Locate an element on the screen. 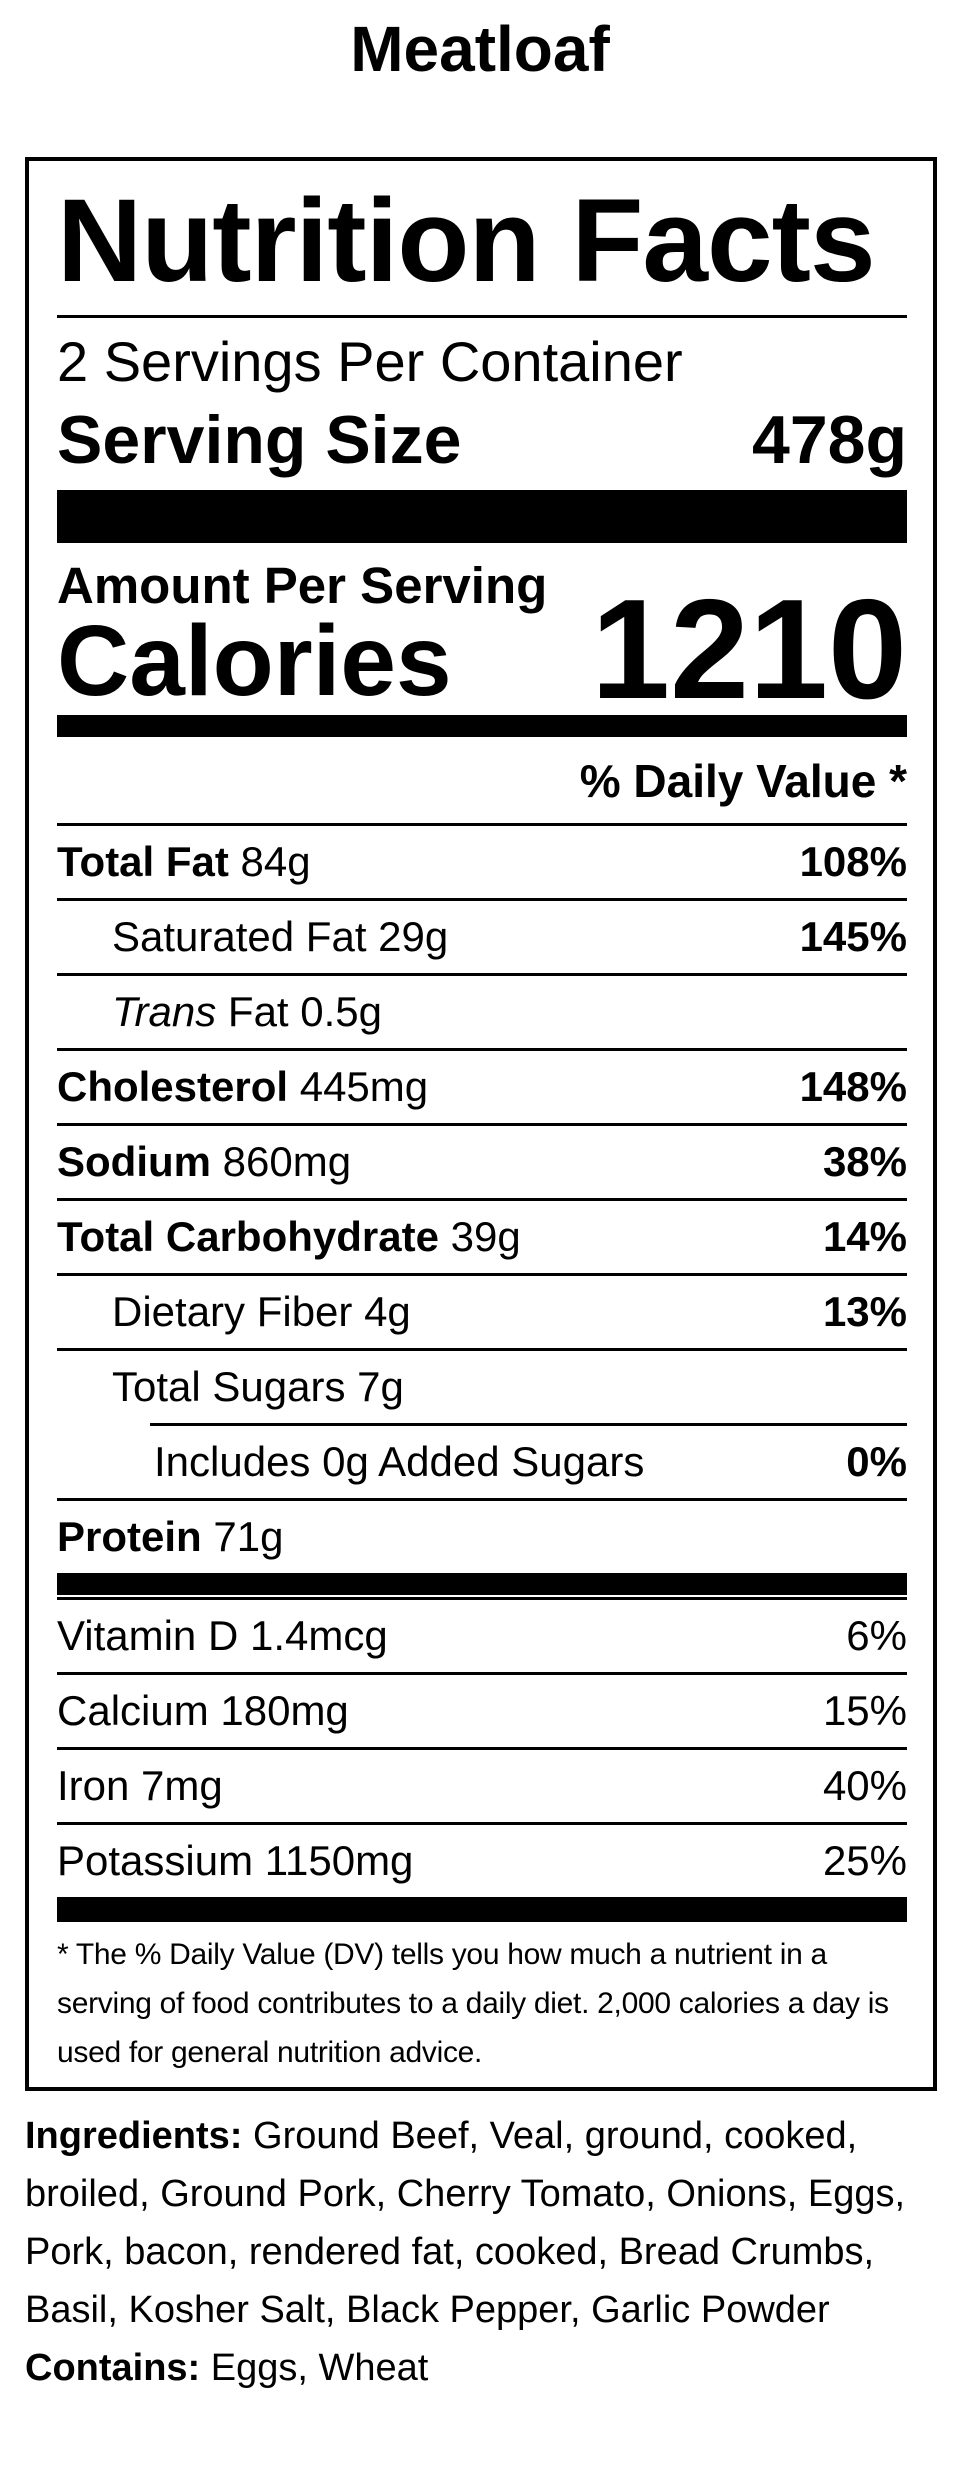 This screenshot has height=2490, width=960. medium-separator-bar is located at coordinates (482, 726).